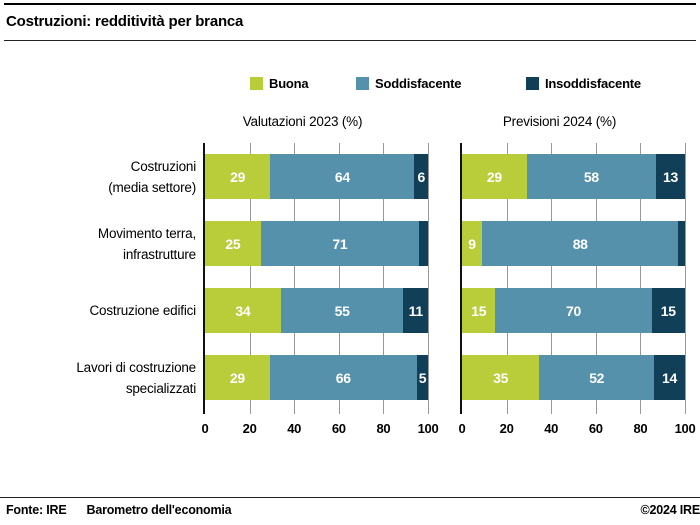 The image size is (700, 525). What do you see at coordinates (506, 428) in the screenshot?
I see `axis-tick-label: 20` at bounding box center [506, 428].